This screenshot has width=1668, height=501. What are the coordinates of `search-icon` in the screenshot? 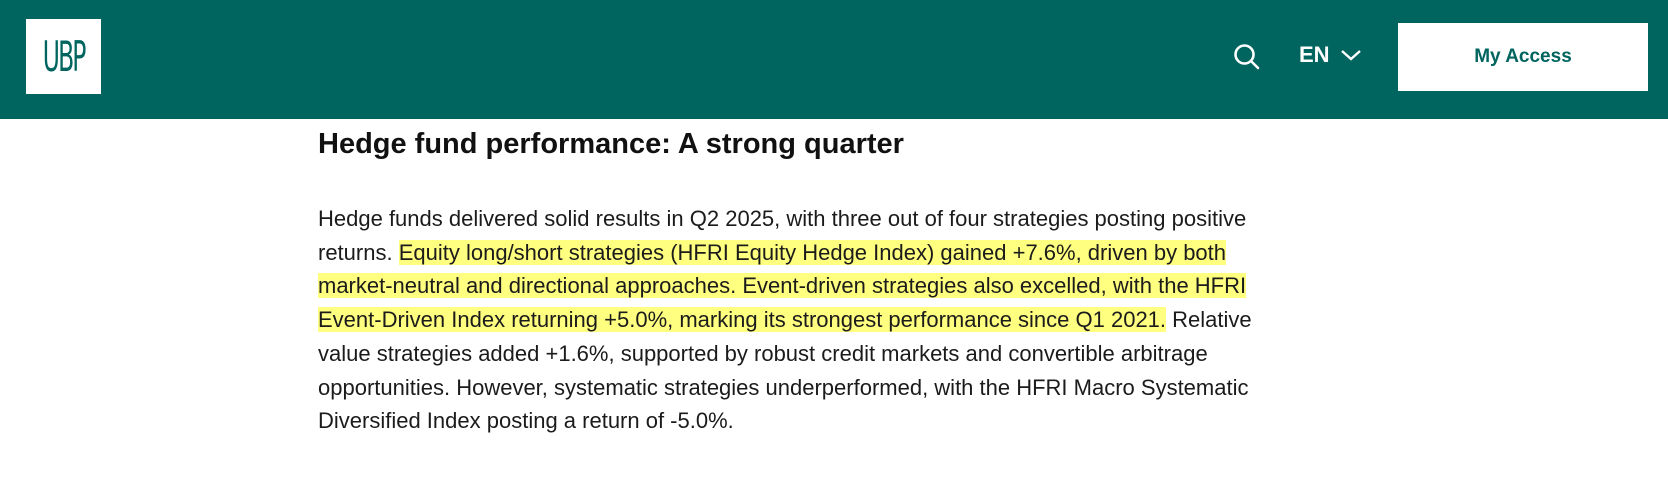 It's located at (1247, 57).